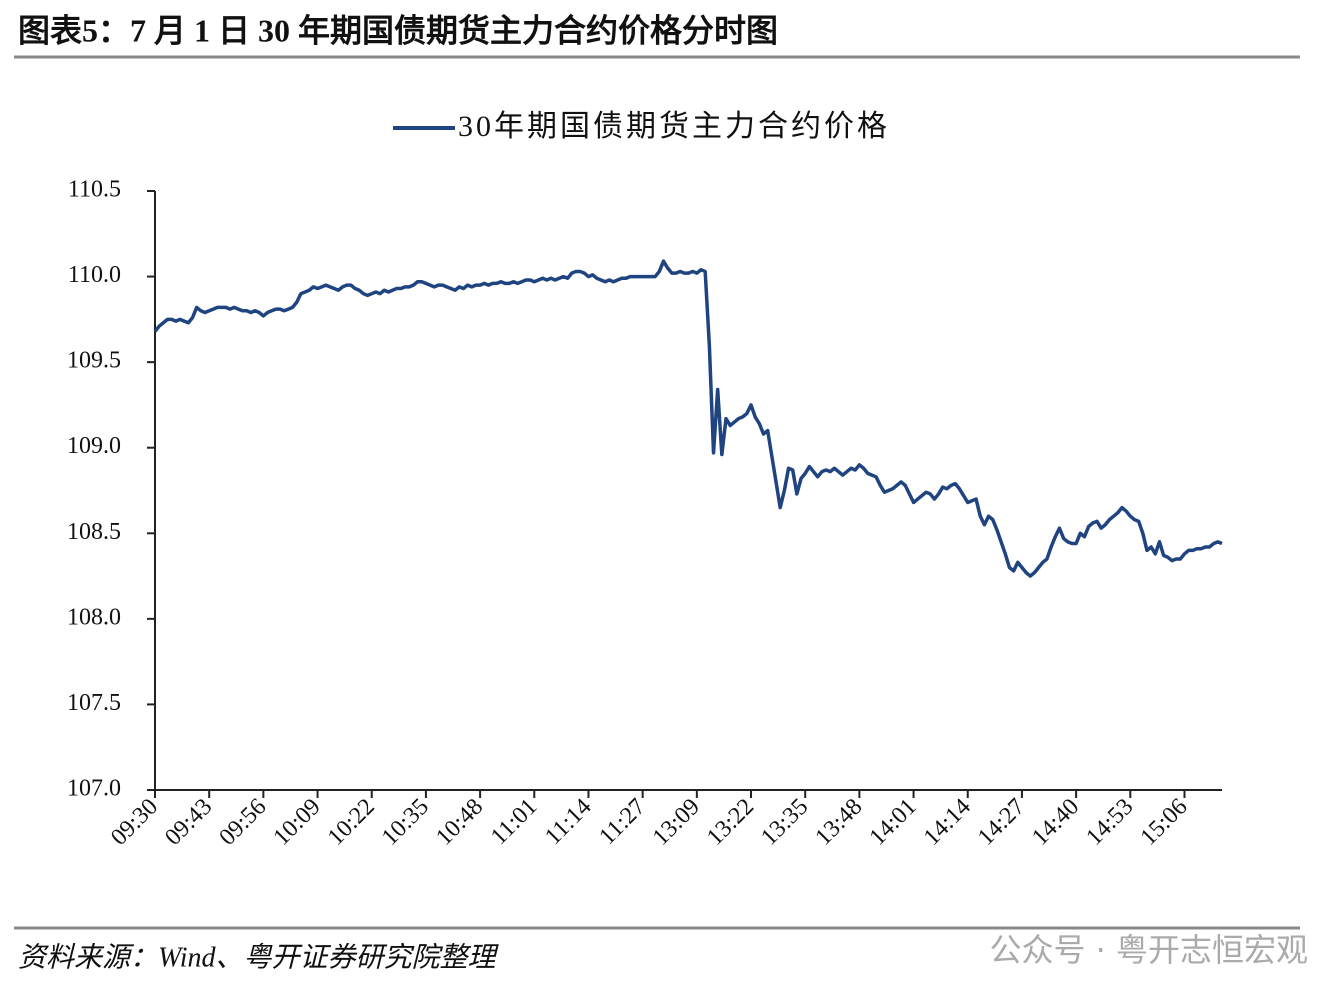 The image size is (1318, 998). I want to click on x-tick-label: 10:22, so click(351, 822).